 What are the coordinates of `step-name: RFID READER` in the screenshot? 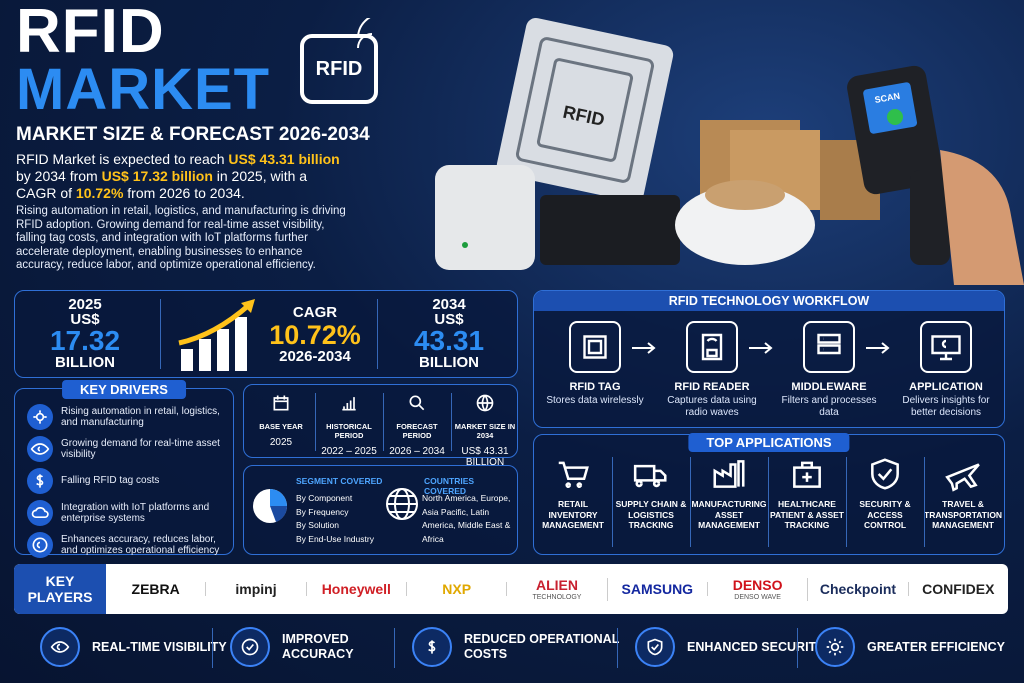 It's located at (712, 387).